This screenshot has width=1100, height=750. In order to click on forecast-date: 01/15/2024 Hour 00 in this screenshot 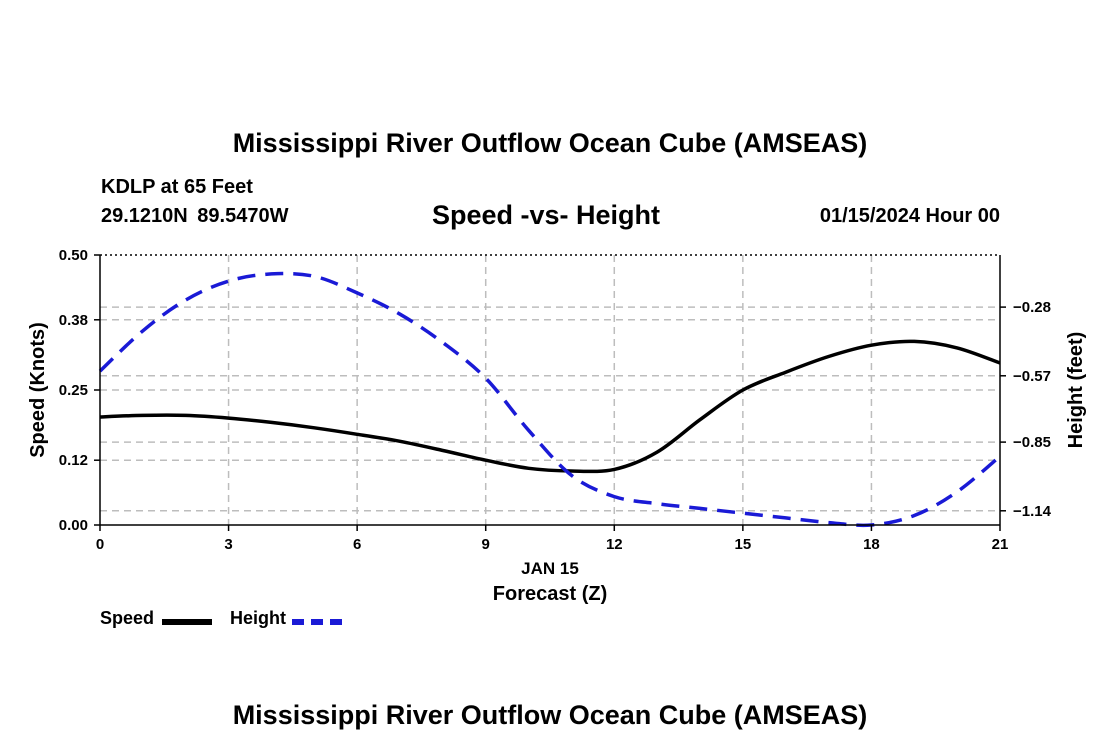, I will do `click(909, 216)`.